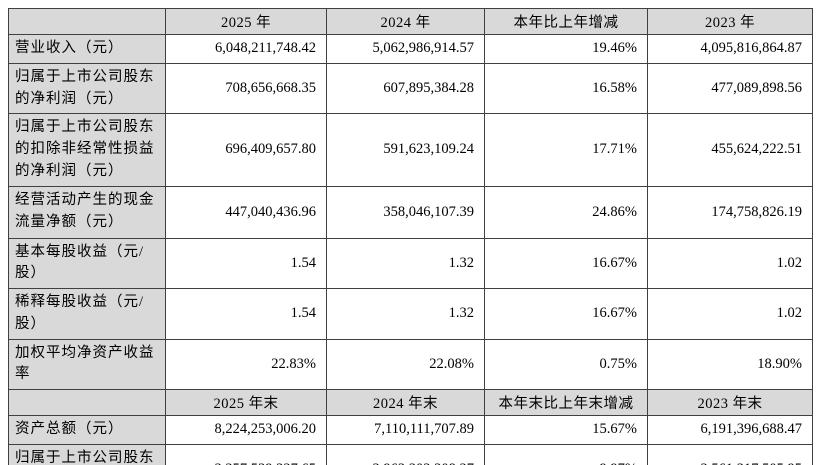  I want to click on table-row-weighted-avg-roe: 加权平均净资产收益率 22.83% 22.08% 0.75% 18.90%, so click(410, 364).